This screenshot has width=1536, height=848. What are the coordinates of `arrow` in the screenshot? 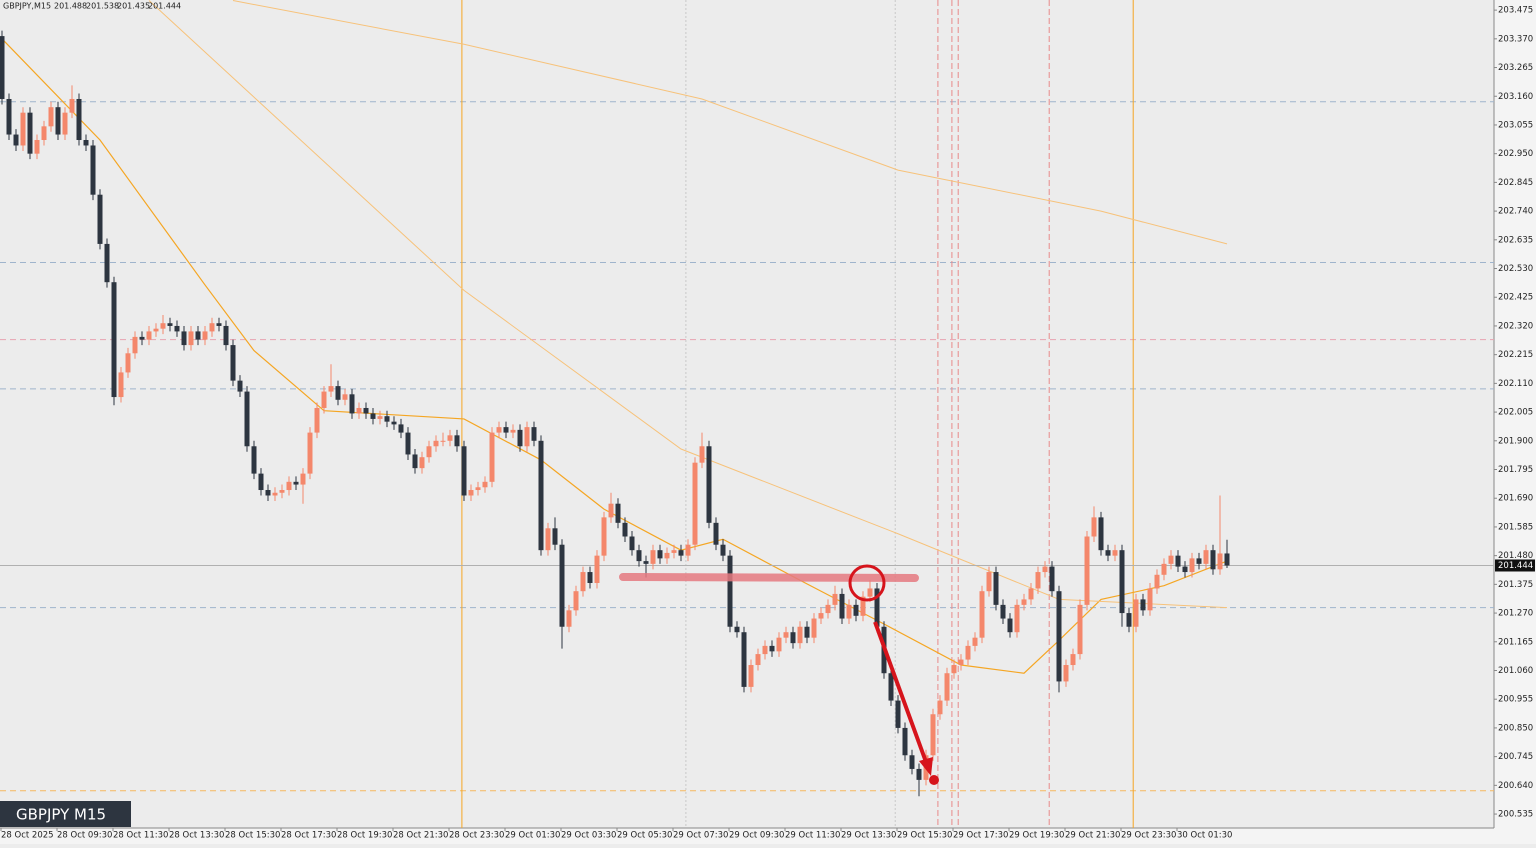 It's located at (900, 692).